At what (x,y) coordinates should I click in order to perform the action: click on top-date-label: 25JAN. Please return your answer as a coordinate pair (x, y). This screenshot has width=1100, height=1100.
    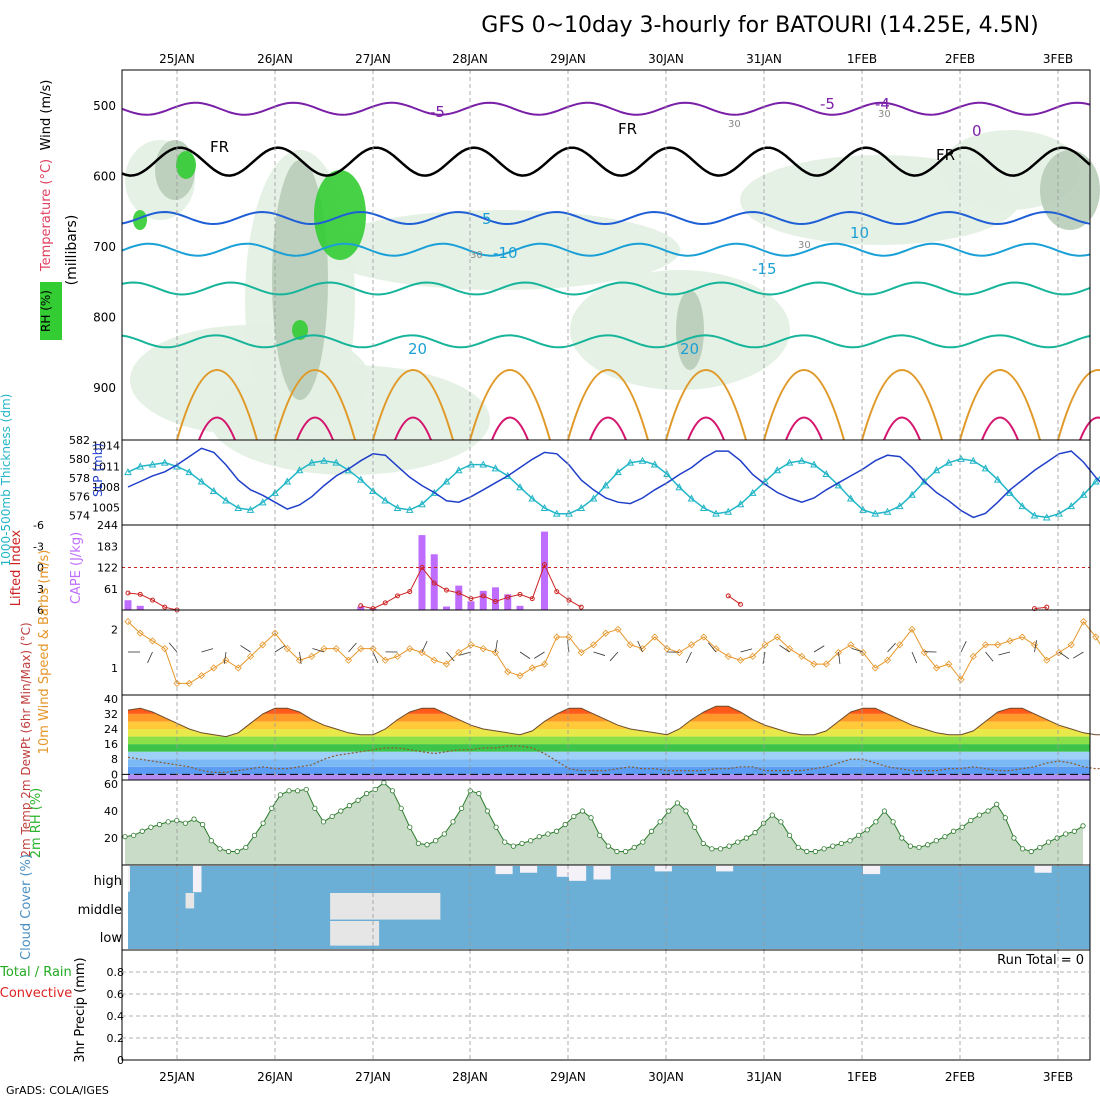
    Looking at the image, I should click on (177, 59).